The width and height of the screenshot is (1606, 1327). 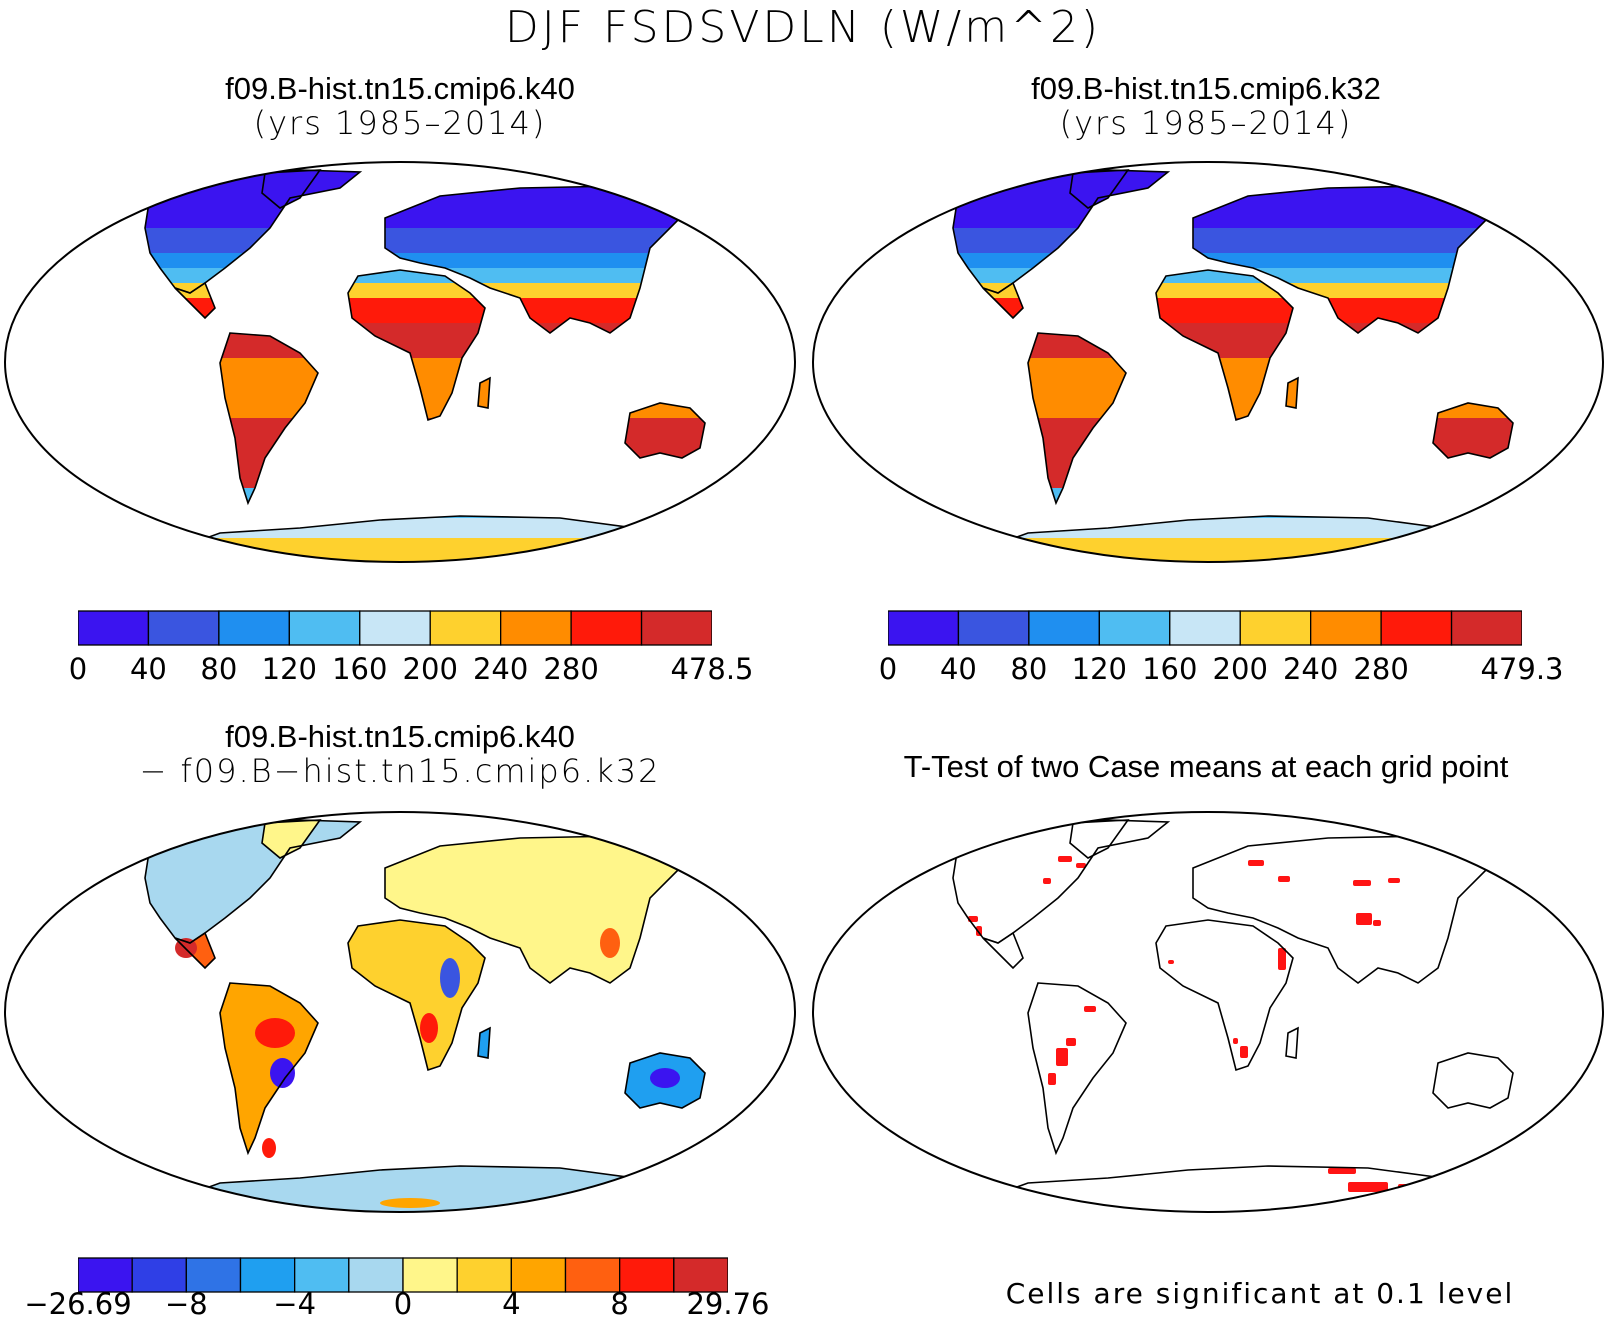 What do you see at coordinates (360, 669) in the screenshot?
I see `colorbar-tick-label: 160` at bounding box center [360, 669].